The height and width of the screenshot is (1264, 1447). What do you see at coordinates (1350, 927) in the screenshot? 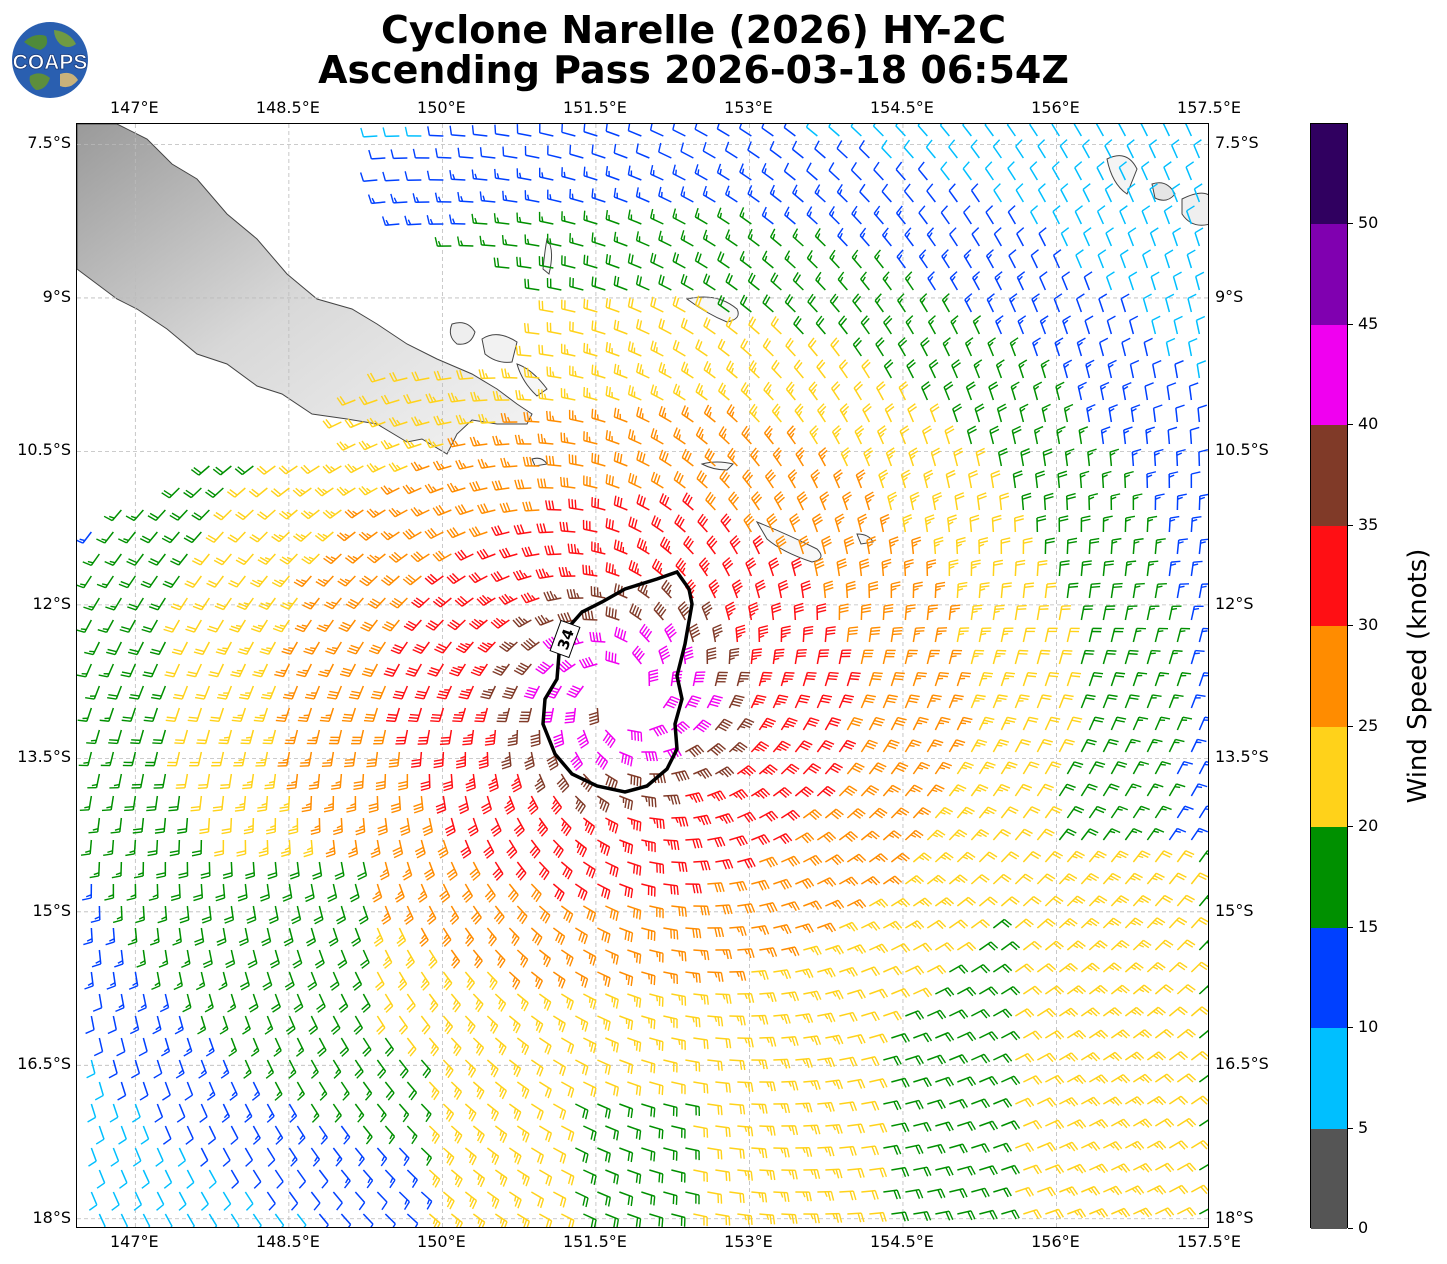
I see `colorbar-tick-mark` at bounding box center [1350, 927].